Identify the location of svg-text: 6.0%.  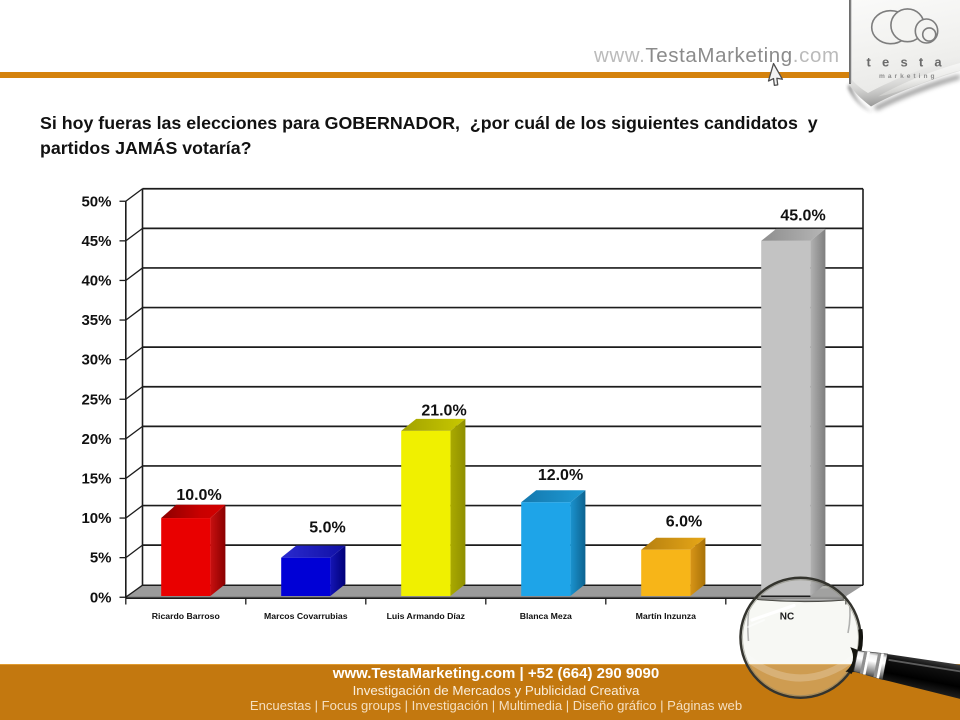
(684, 522).